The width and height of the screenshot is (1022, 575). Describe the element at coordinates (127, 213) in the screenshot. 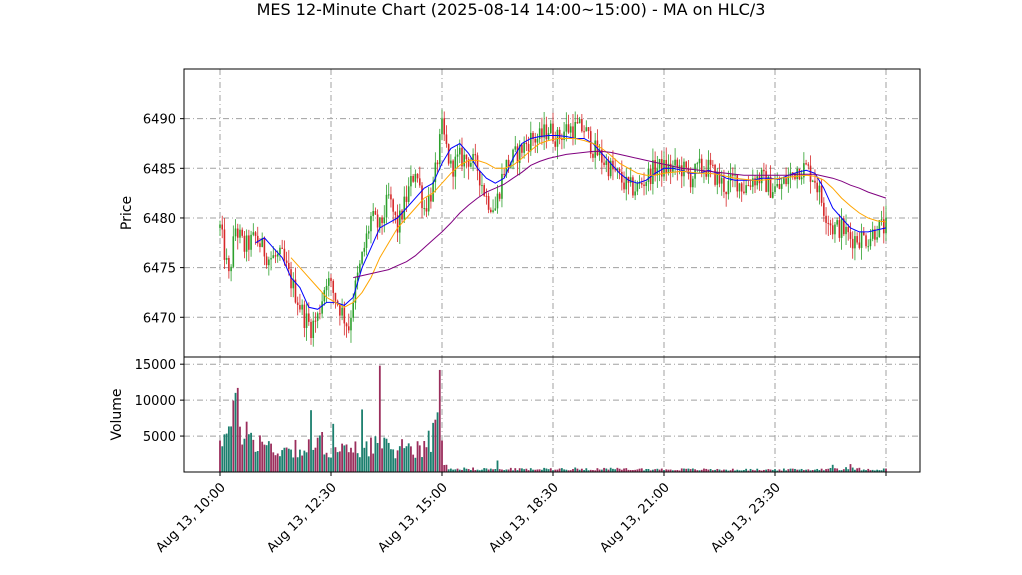

I see `price-axis-label: Price` at that location.